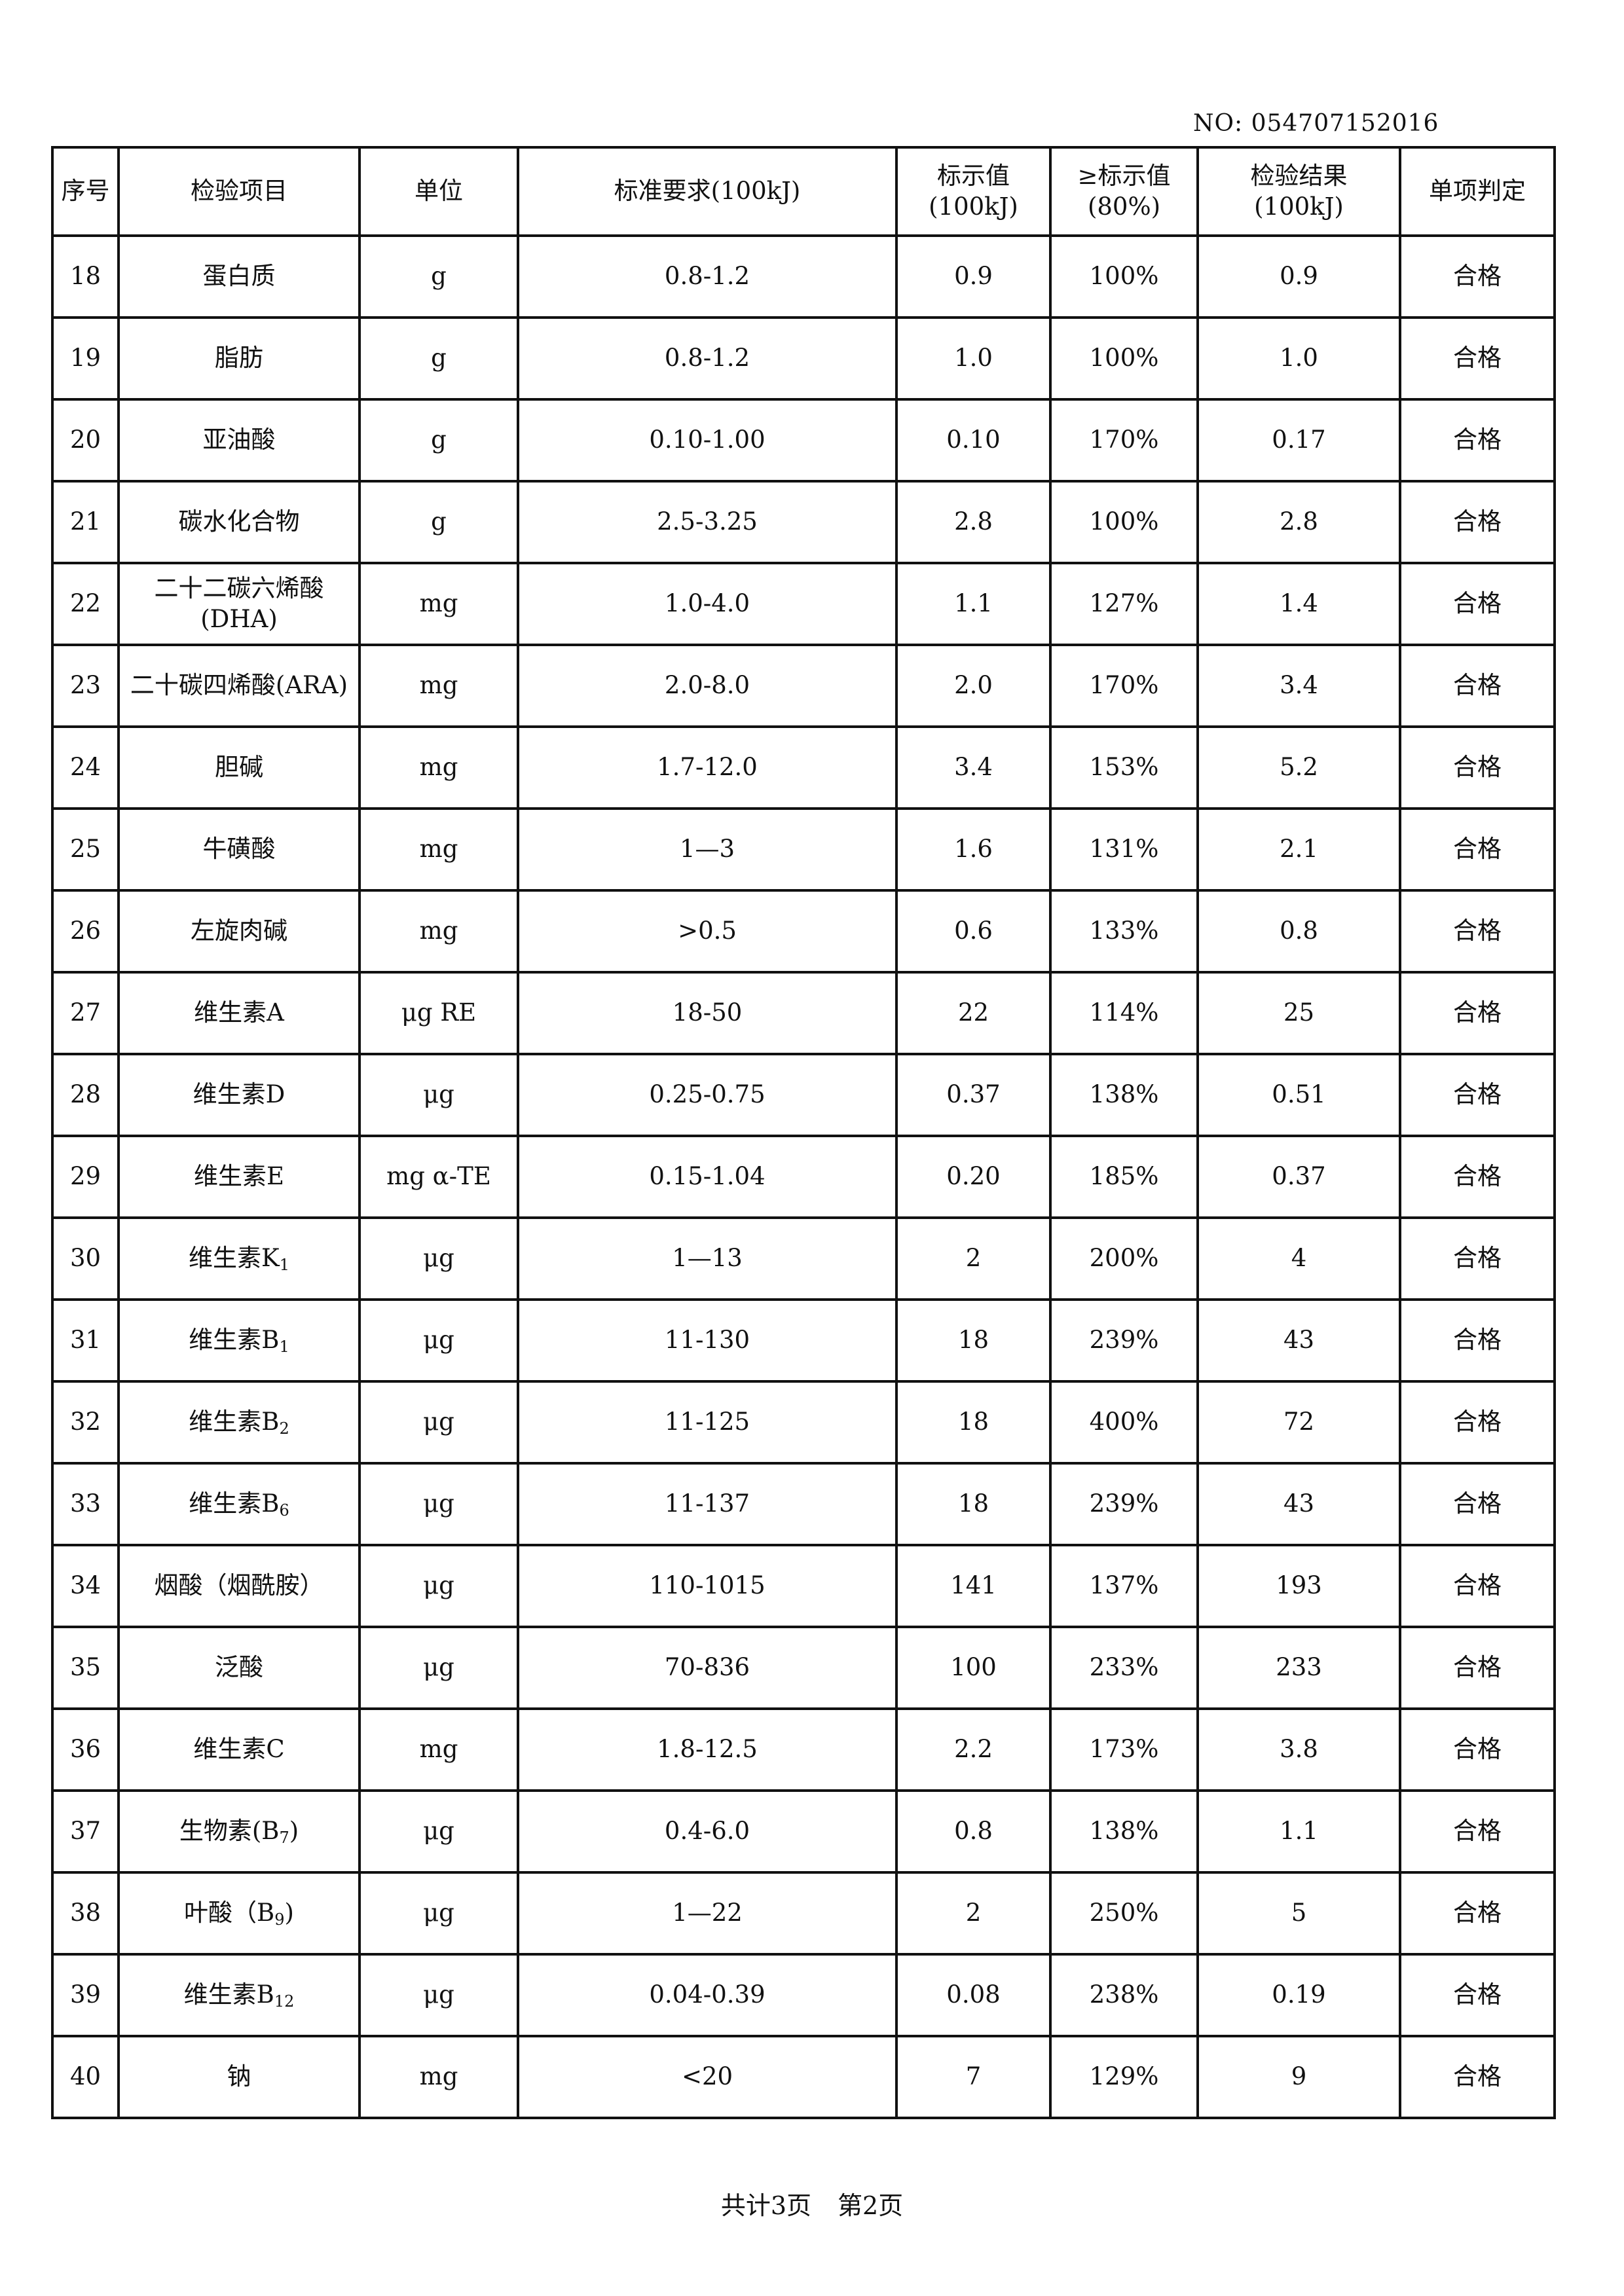 The width and height of the screenshot is (1624, 2296). Describe the element at coordinates (707, 1913) in the screenshot. I see `cell-standard: 1—22` at that location.